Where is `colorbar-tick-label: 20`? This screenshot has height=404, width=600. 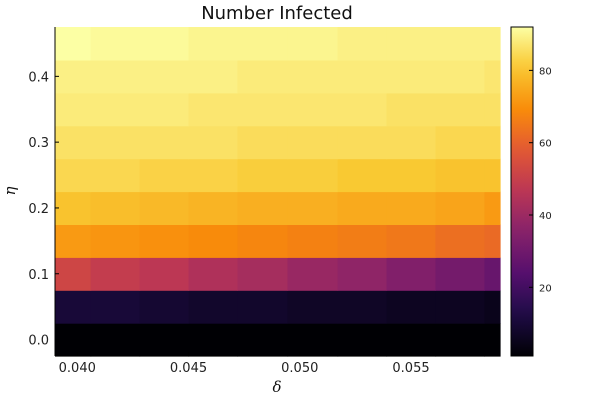 colorbar-tick-label: 20 is located at coordinates (545, 288).